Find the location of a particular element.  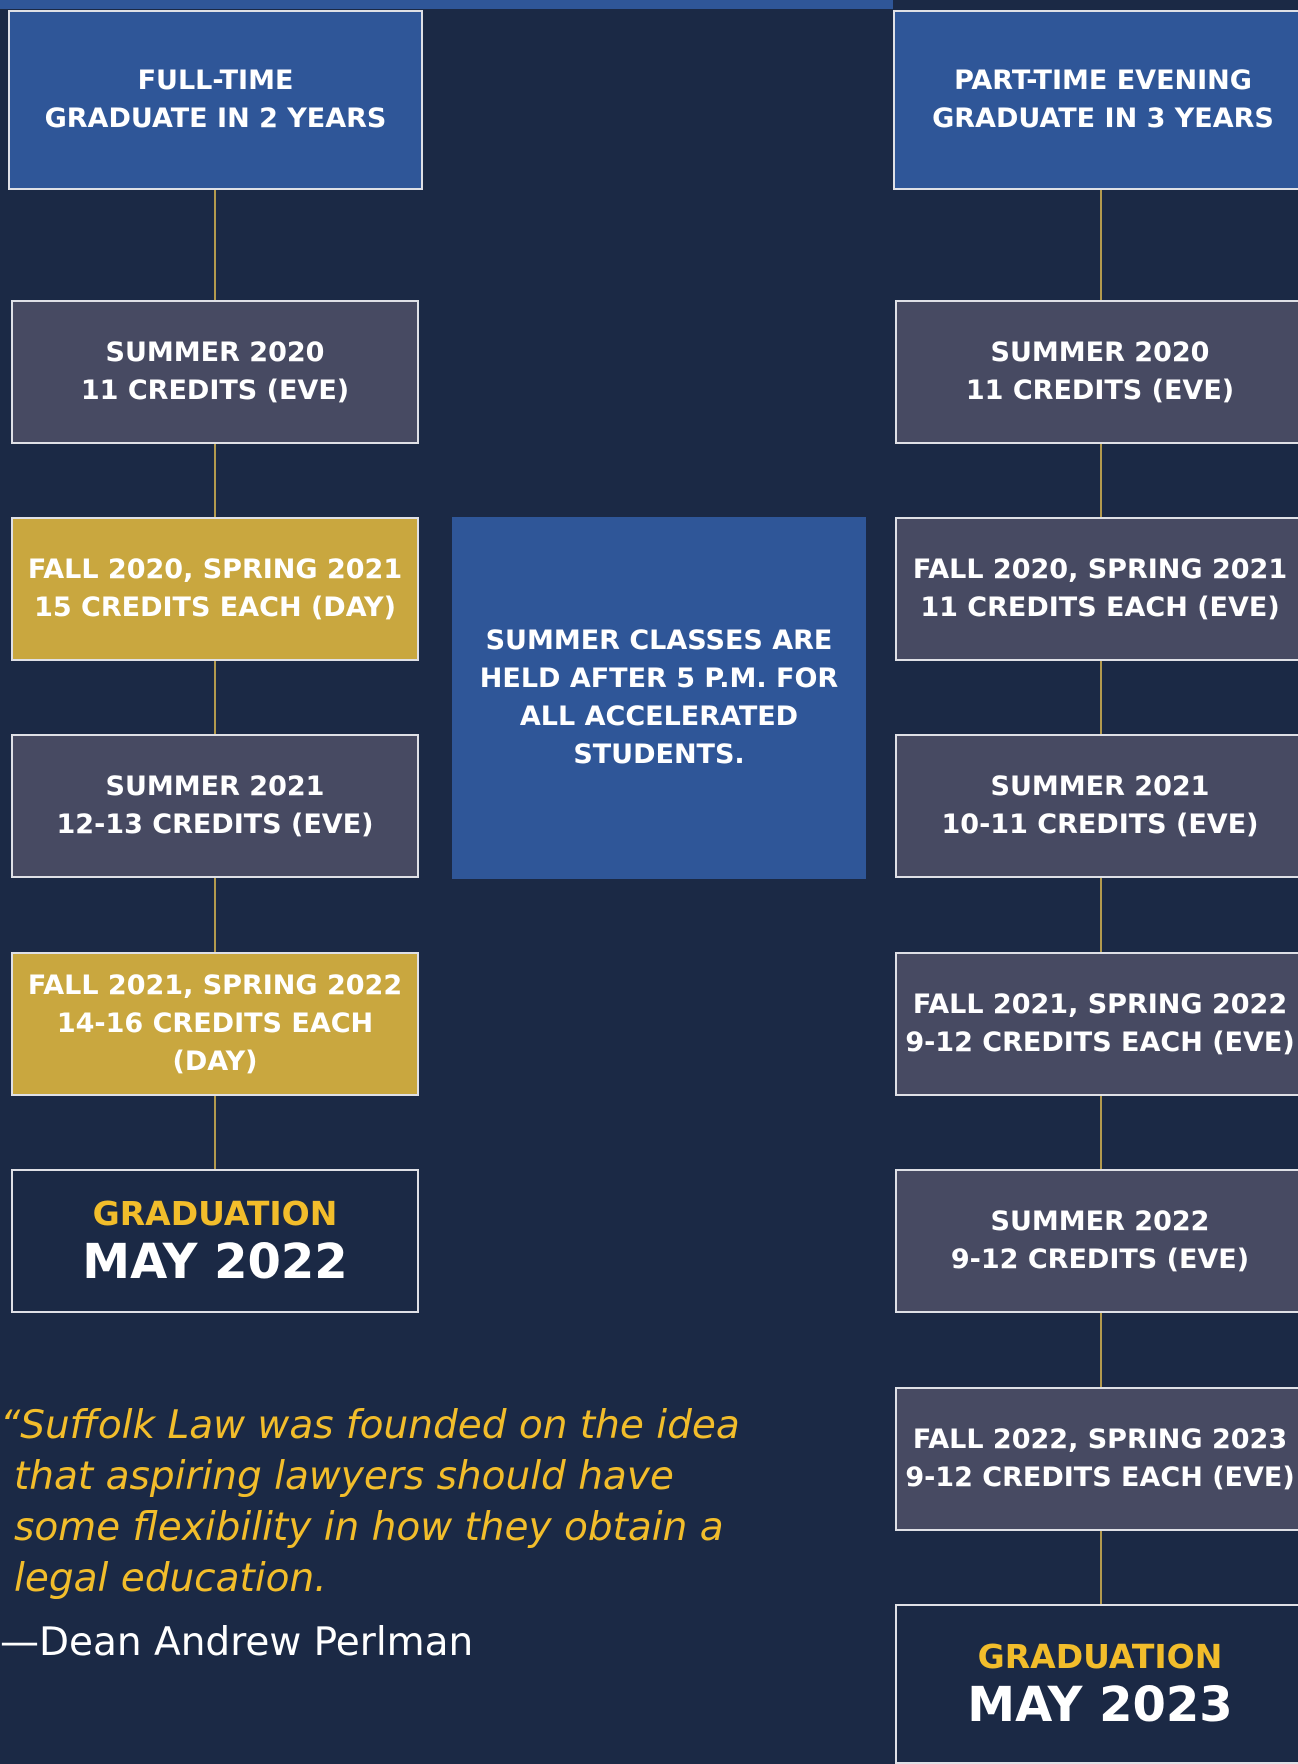

step-box: SUMMER 2021 12-13 CREDITS (EVE) is located at coordinates (215, 806).